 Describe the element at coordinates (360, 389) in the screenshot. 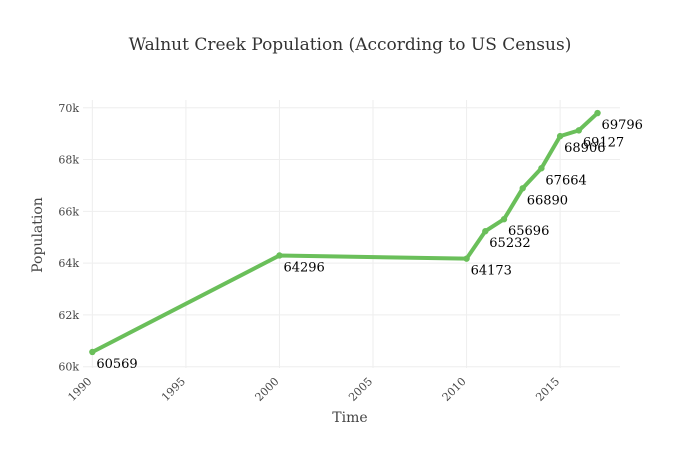

I see `x-tick-label: 2005` at that location.